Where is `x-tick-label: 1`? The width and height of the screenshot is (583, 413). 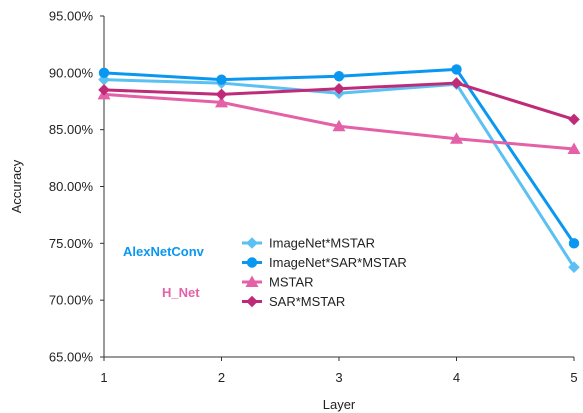 x-tick-label: 1 is located at coordinates (103, 377).